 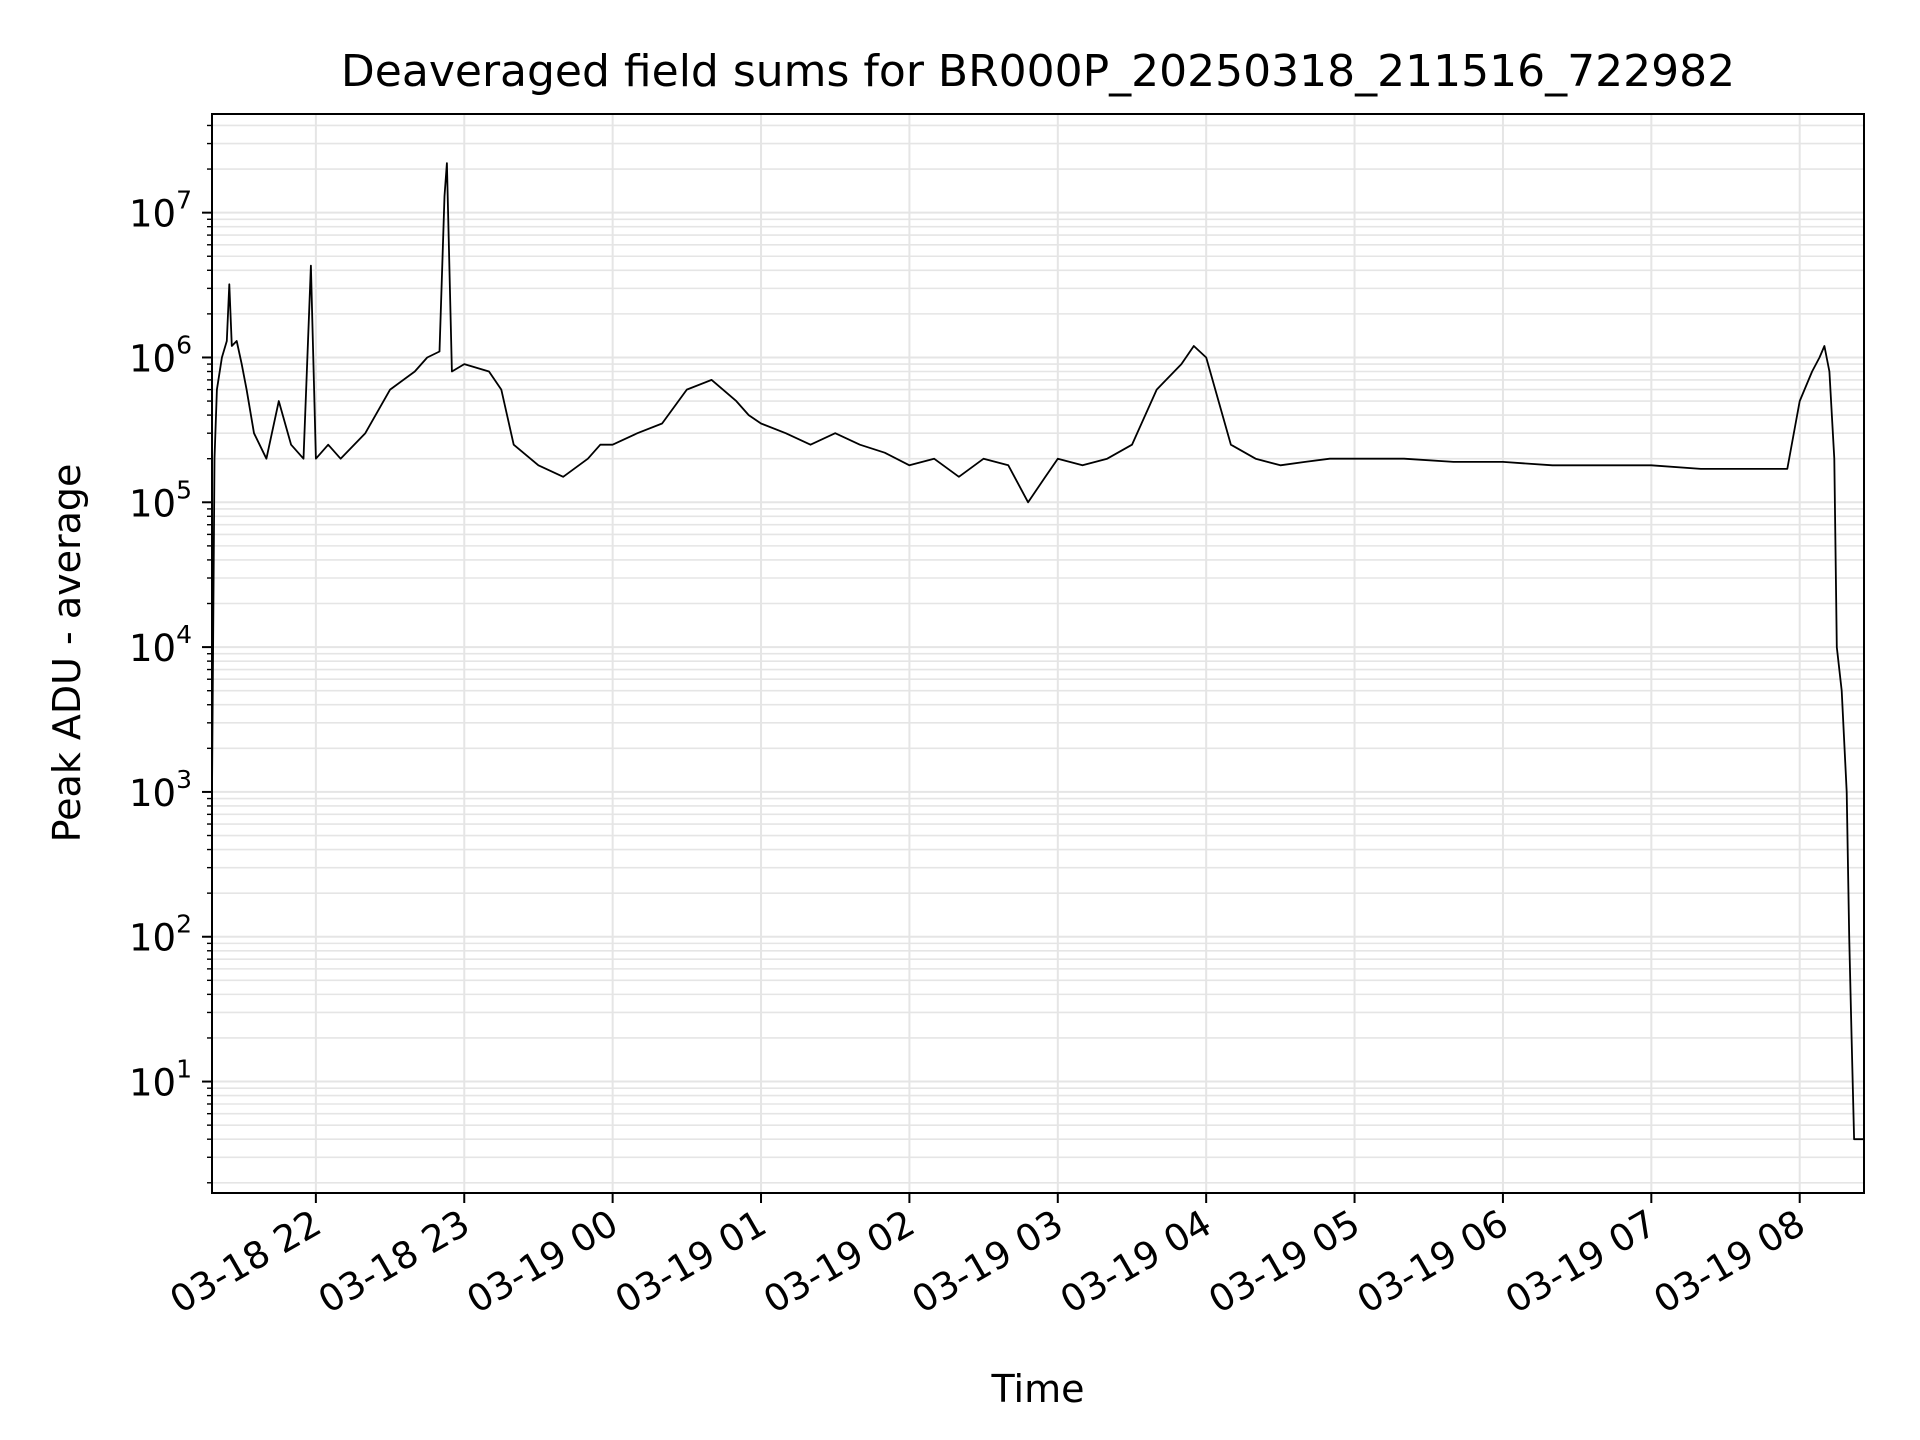 What do you see at coordinates (691, 1262) in the screenshot?
I see `x-tick-label: 03-19 01` at bounding box center [691, 1262].